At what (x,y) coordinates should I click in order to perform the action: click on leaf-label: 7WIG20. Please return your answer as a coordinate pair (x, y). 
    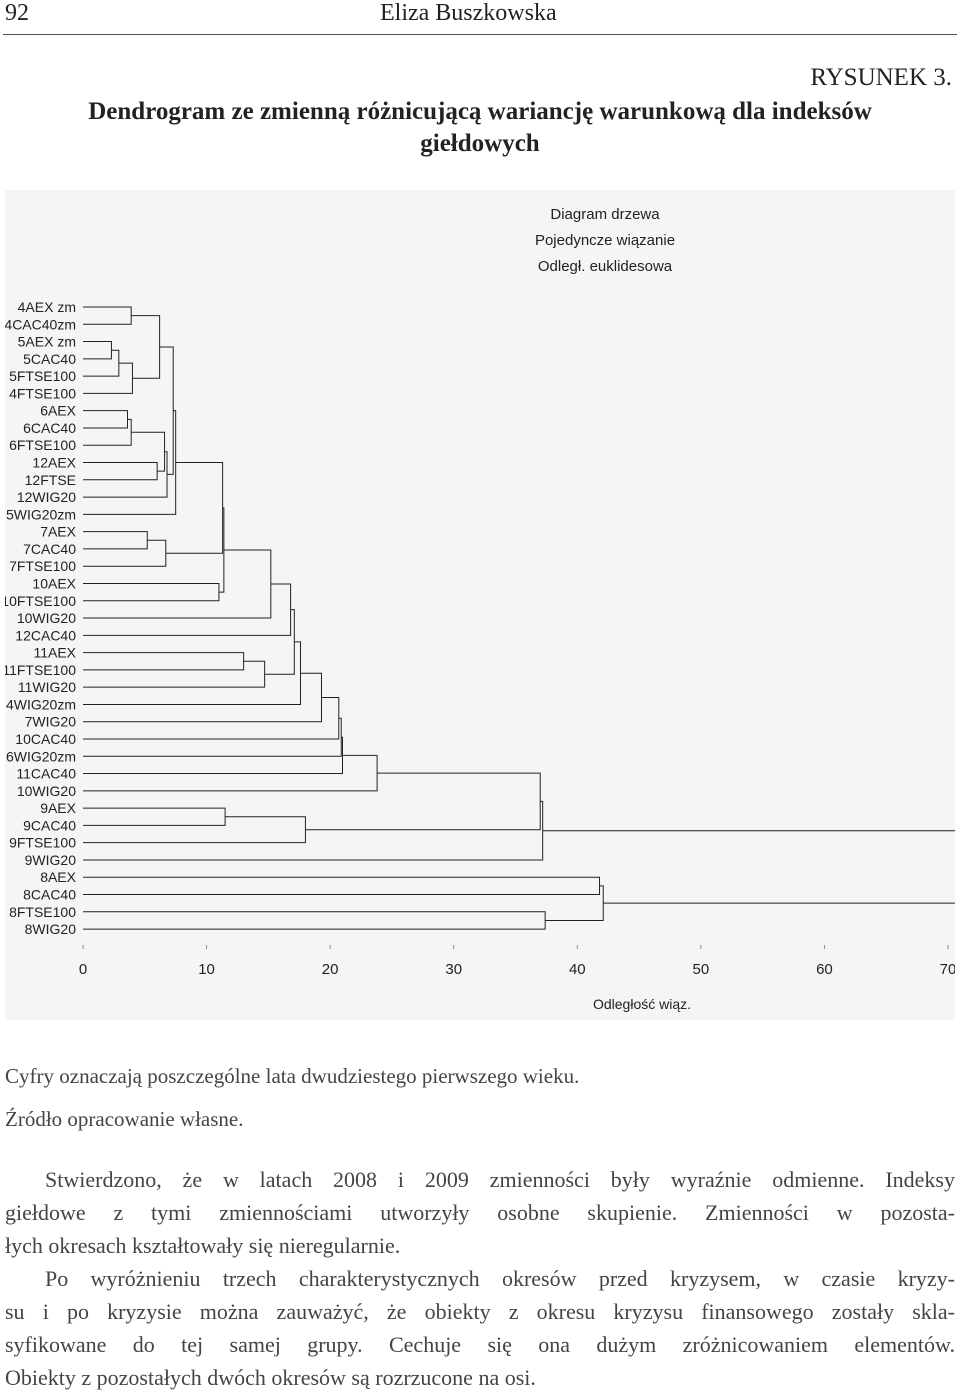
    Looking at the image, I should click on (51, 722).